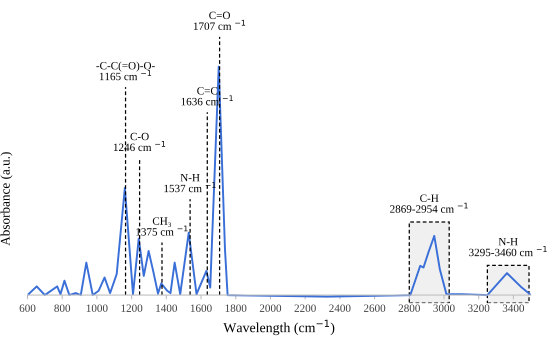  What do you see at coordinates (305, 308) in the screenshot?
I see `x-tick-label: 2200` at bounding box center [305, 308].